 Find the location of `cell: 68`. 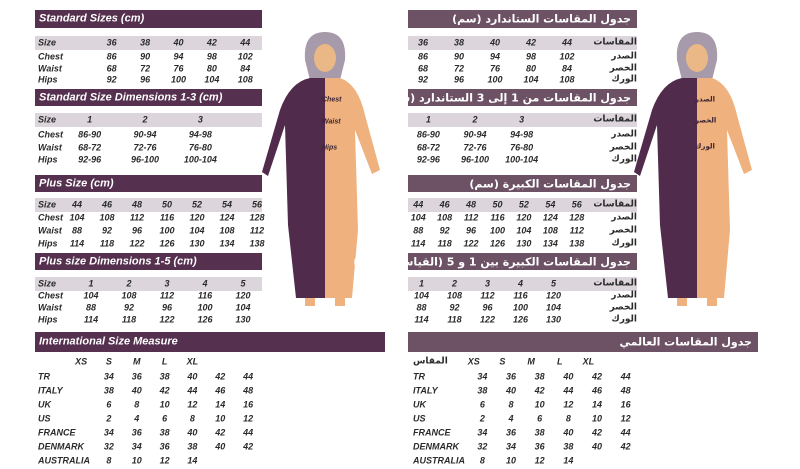

cell: 68 is located at coordinates (423, 68).